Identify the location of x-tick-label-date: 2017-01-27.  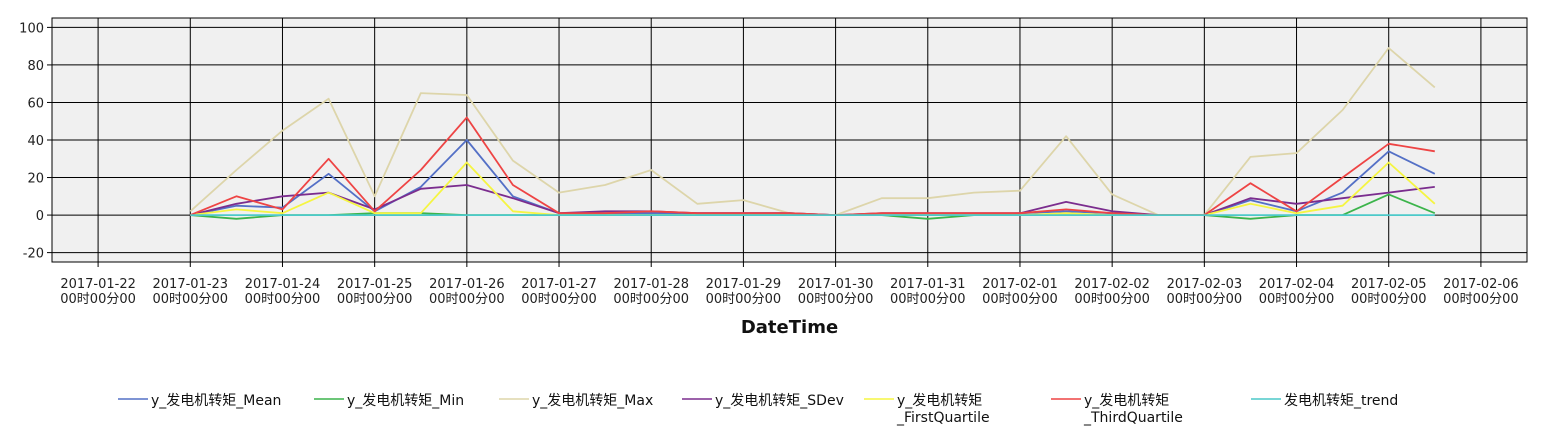
(559, 284).